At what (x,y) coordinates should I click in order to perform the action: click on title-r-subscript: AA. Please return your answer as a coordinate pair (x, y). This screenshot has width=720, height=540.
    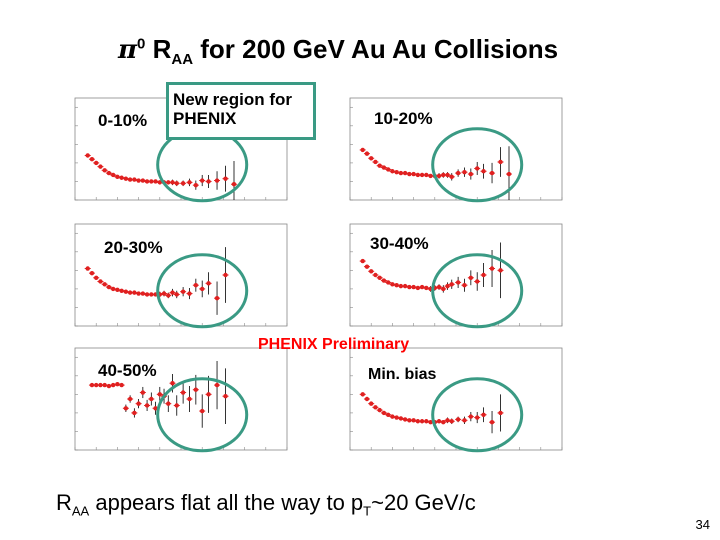
    Looking at the image, I should click on (182, 60).